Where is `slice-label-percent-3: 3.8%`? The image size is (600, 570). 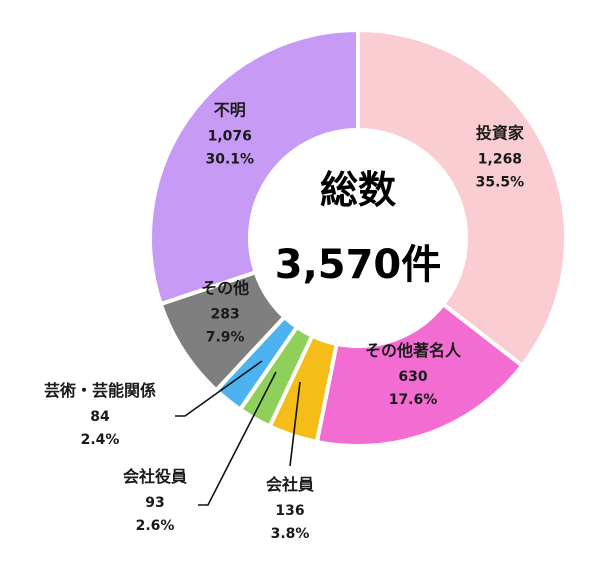
slice-label-percent-3: 3.8% is located at coordinates (290, 534).